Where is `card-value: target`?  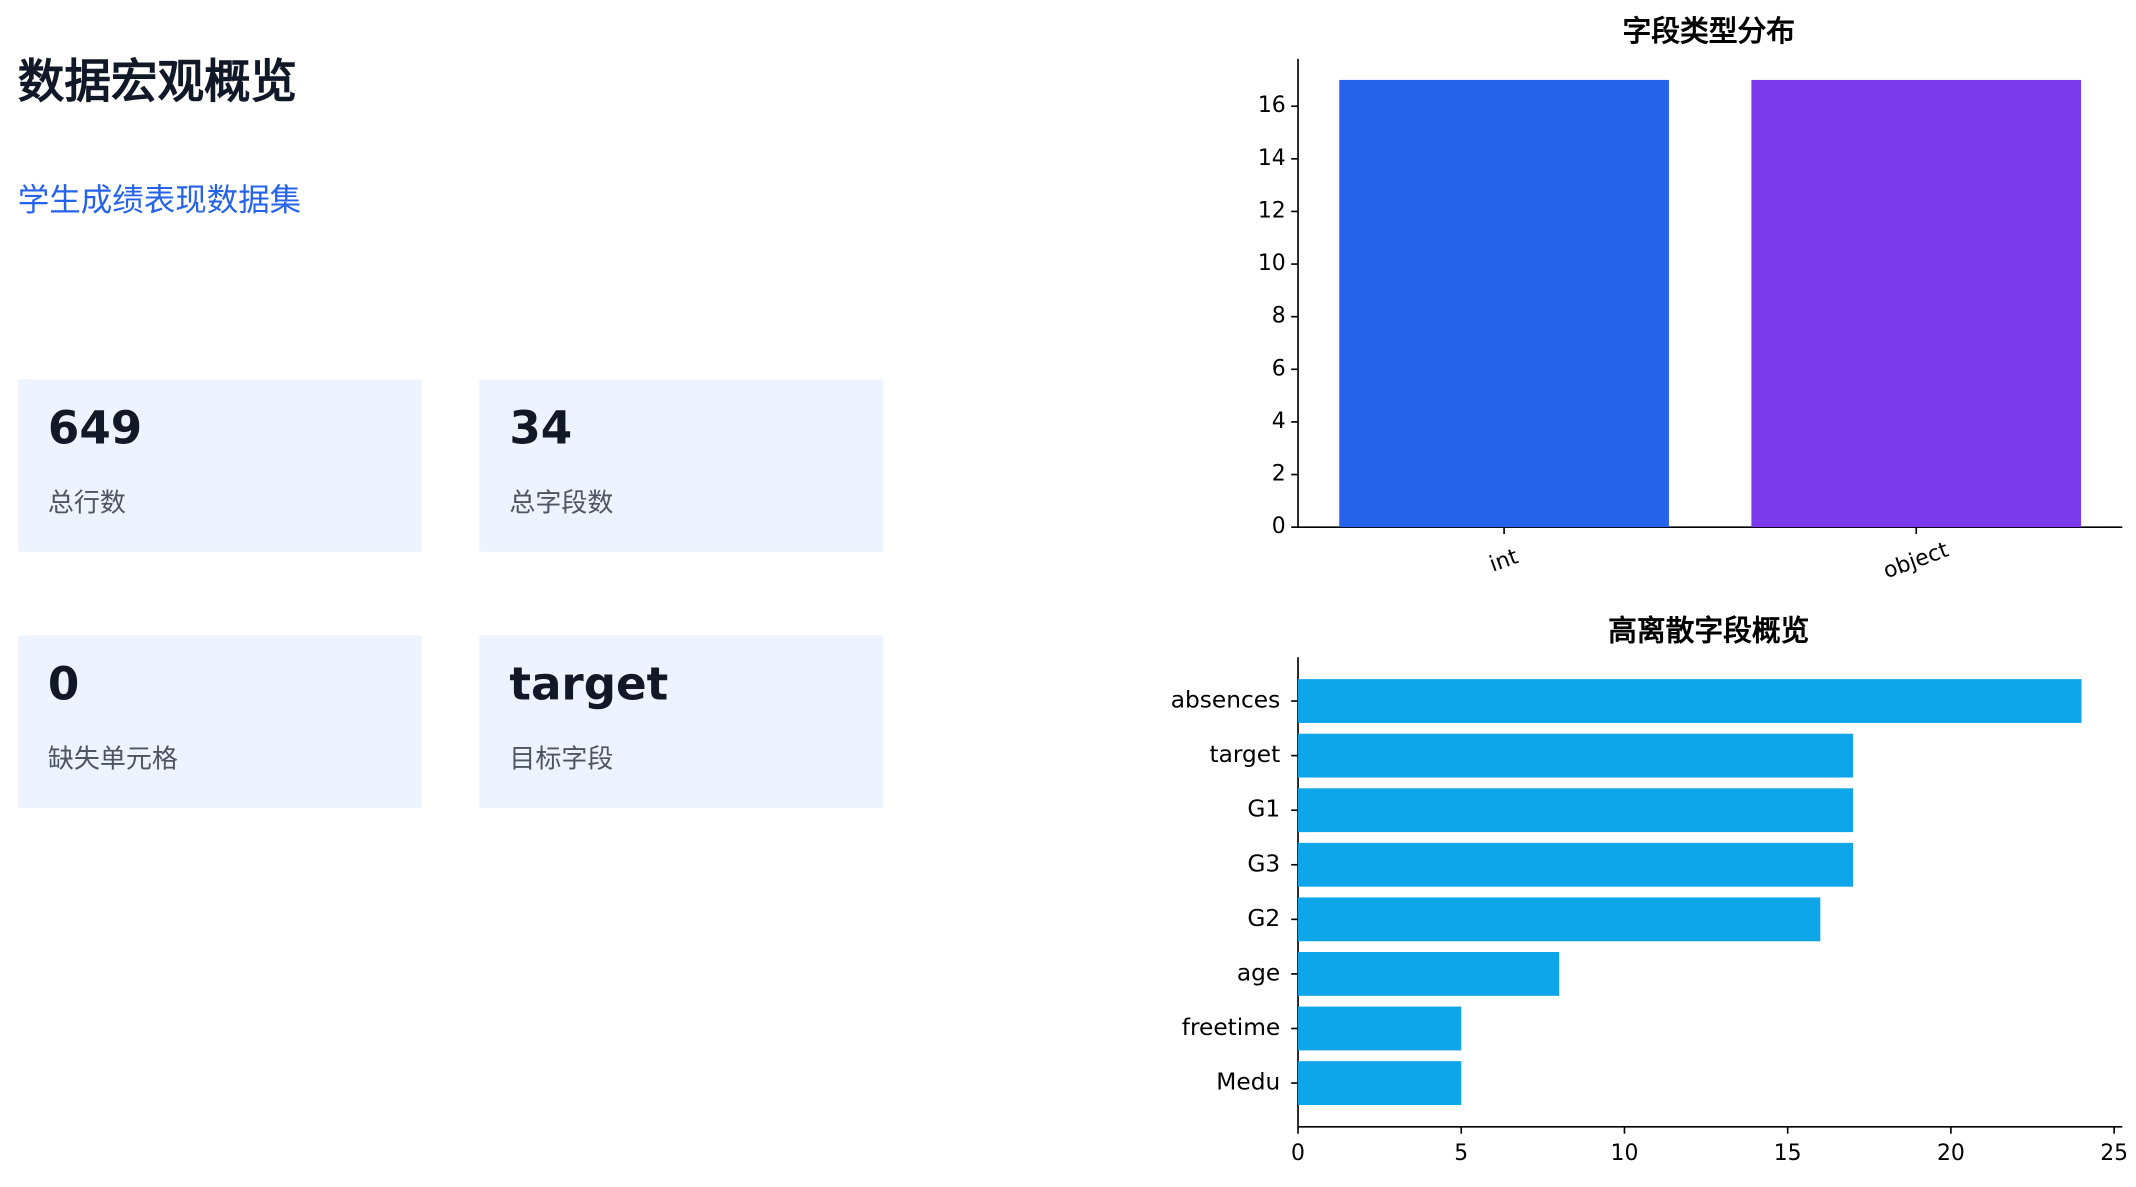 card-value: target is located at coordinates (588, 683).